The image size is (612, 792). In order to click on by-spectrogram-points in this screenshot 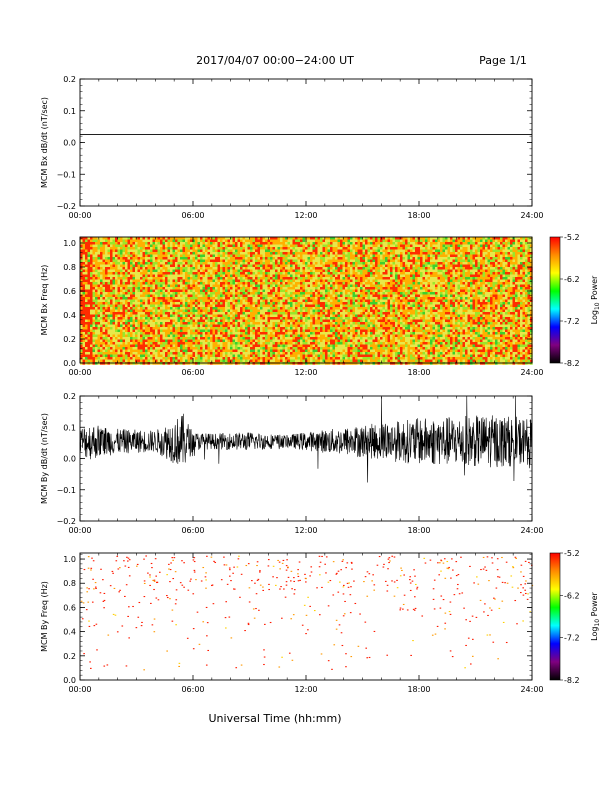, I will do `click(307, 613)`.